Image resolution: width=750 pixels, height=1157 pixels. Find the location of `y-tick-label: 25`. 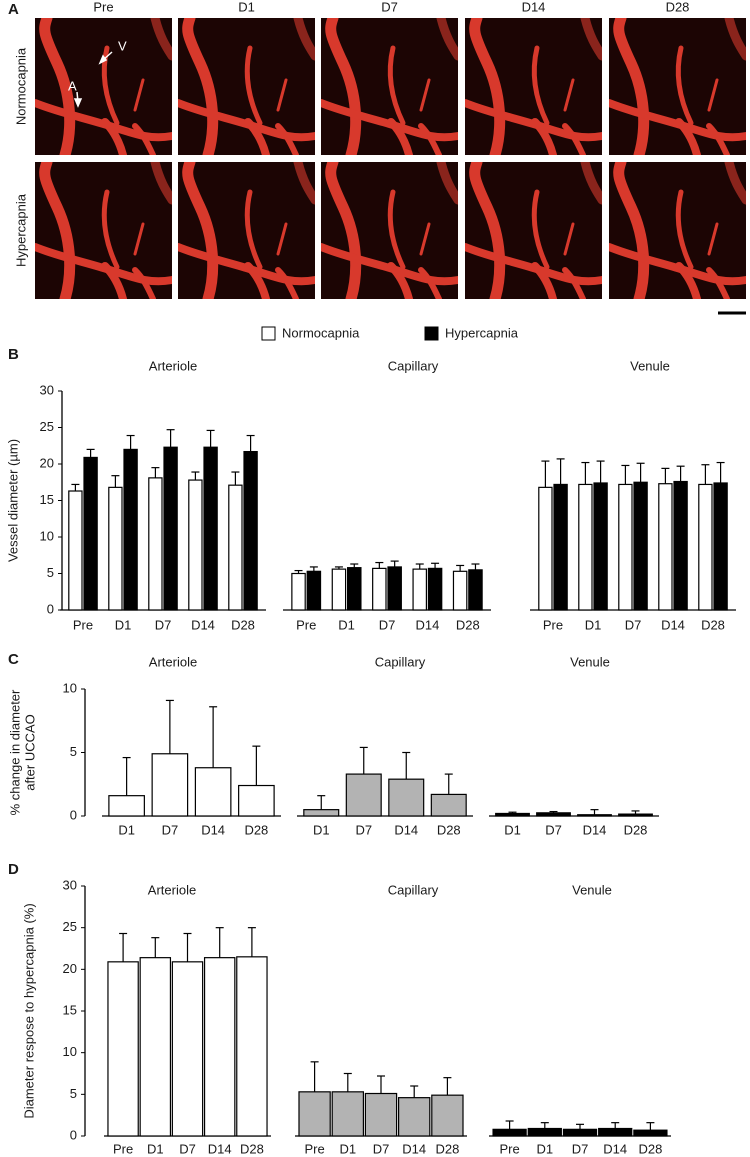

y-tick-label: 25 is located at coordinates (47, 426).